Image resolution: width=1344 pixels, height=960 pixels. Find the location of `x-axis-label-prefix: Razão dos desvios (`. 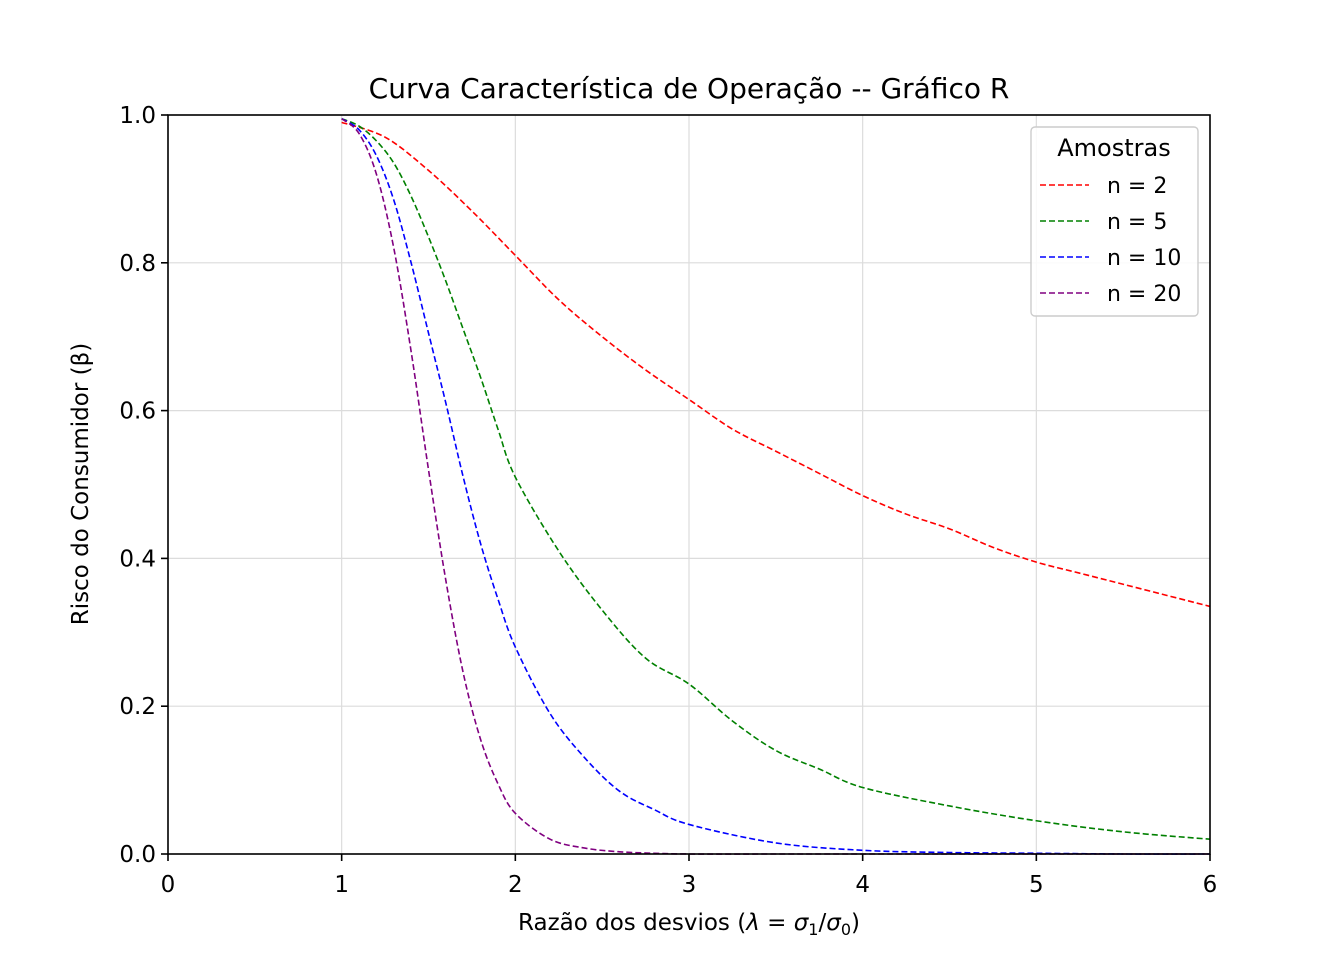

x-axis-label-prefix: Razão dos desvios ( is located at coordinates (632, 923).